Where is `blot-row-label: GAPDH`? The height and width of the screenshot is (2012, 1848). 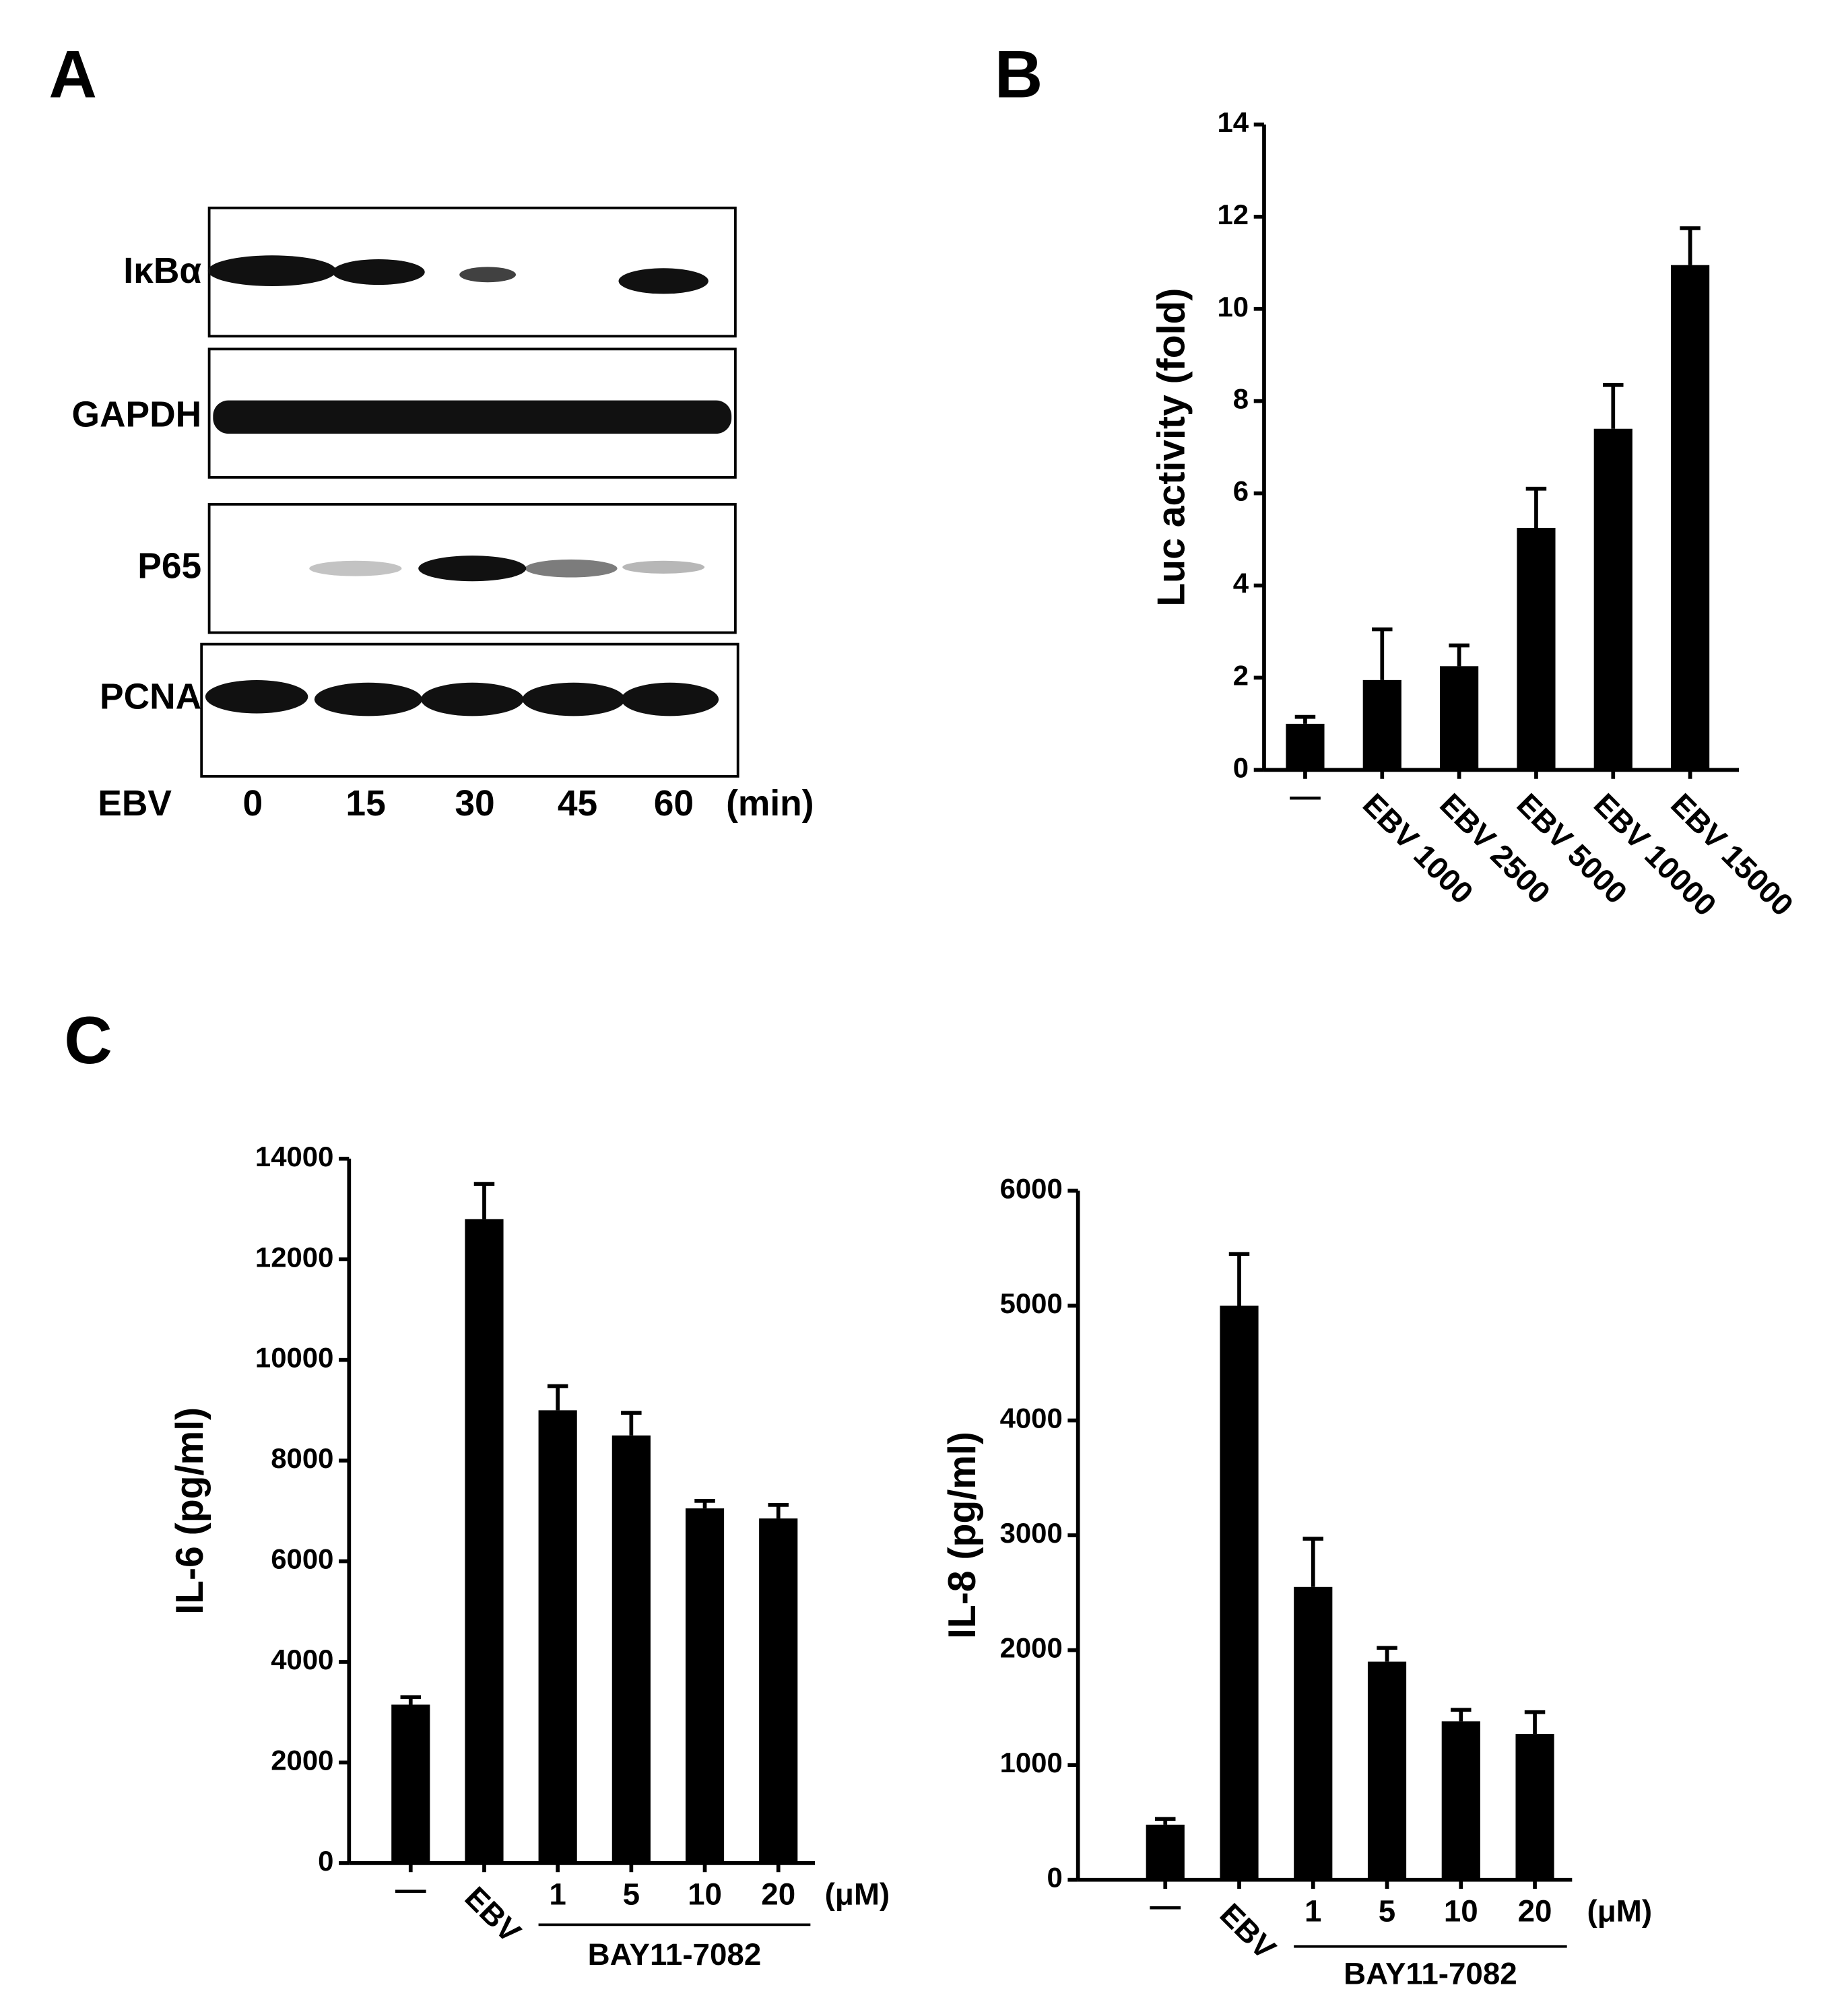
blot-row-label: GAPDH is located at coordinates (137, 415).